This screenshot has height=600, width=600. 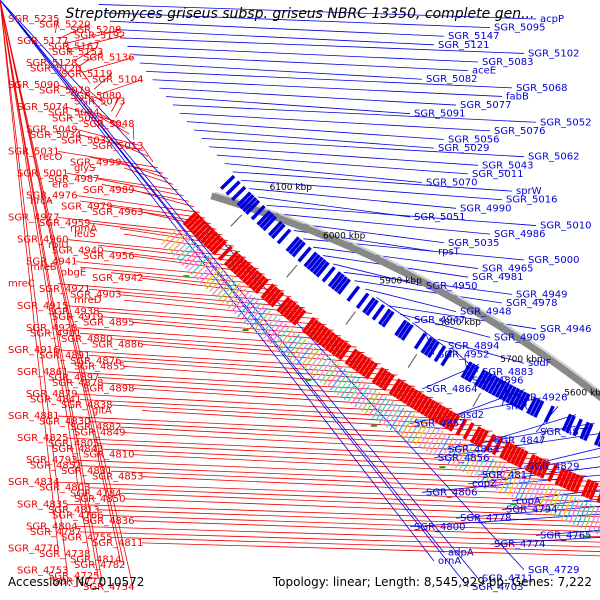 What do you see at coordinates (440, 527) in the screenshot?
I see `gene-label: SGR_4800` at bounding box center [440, 527].